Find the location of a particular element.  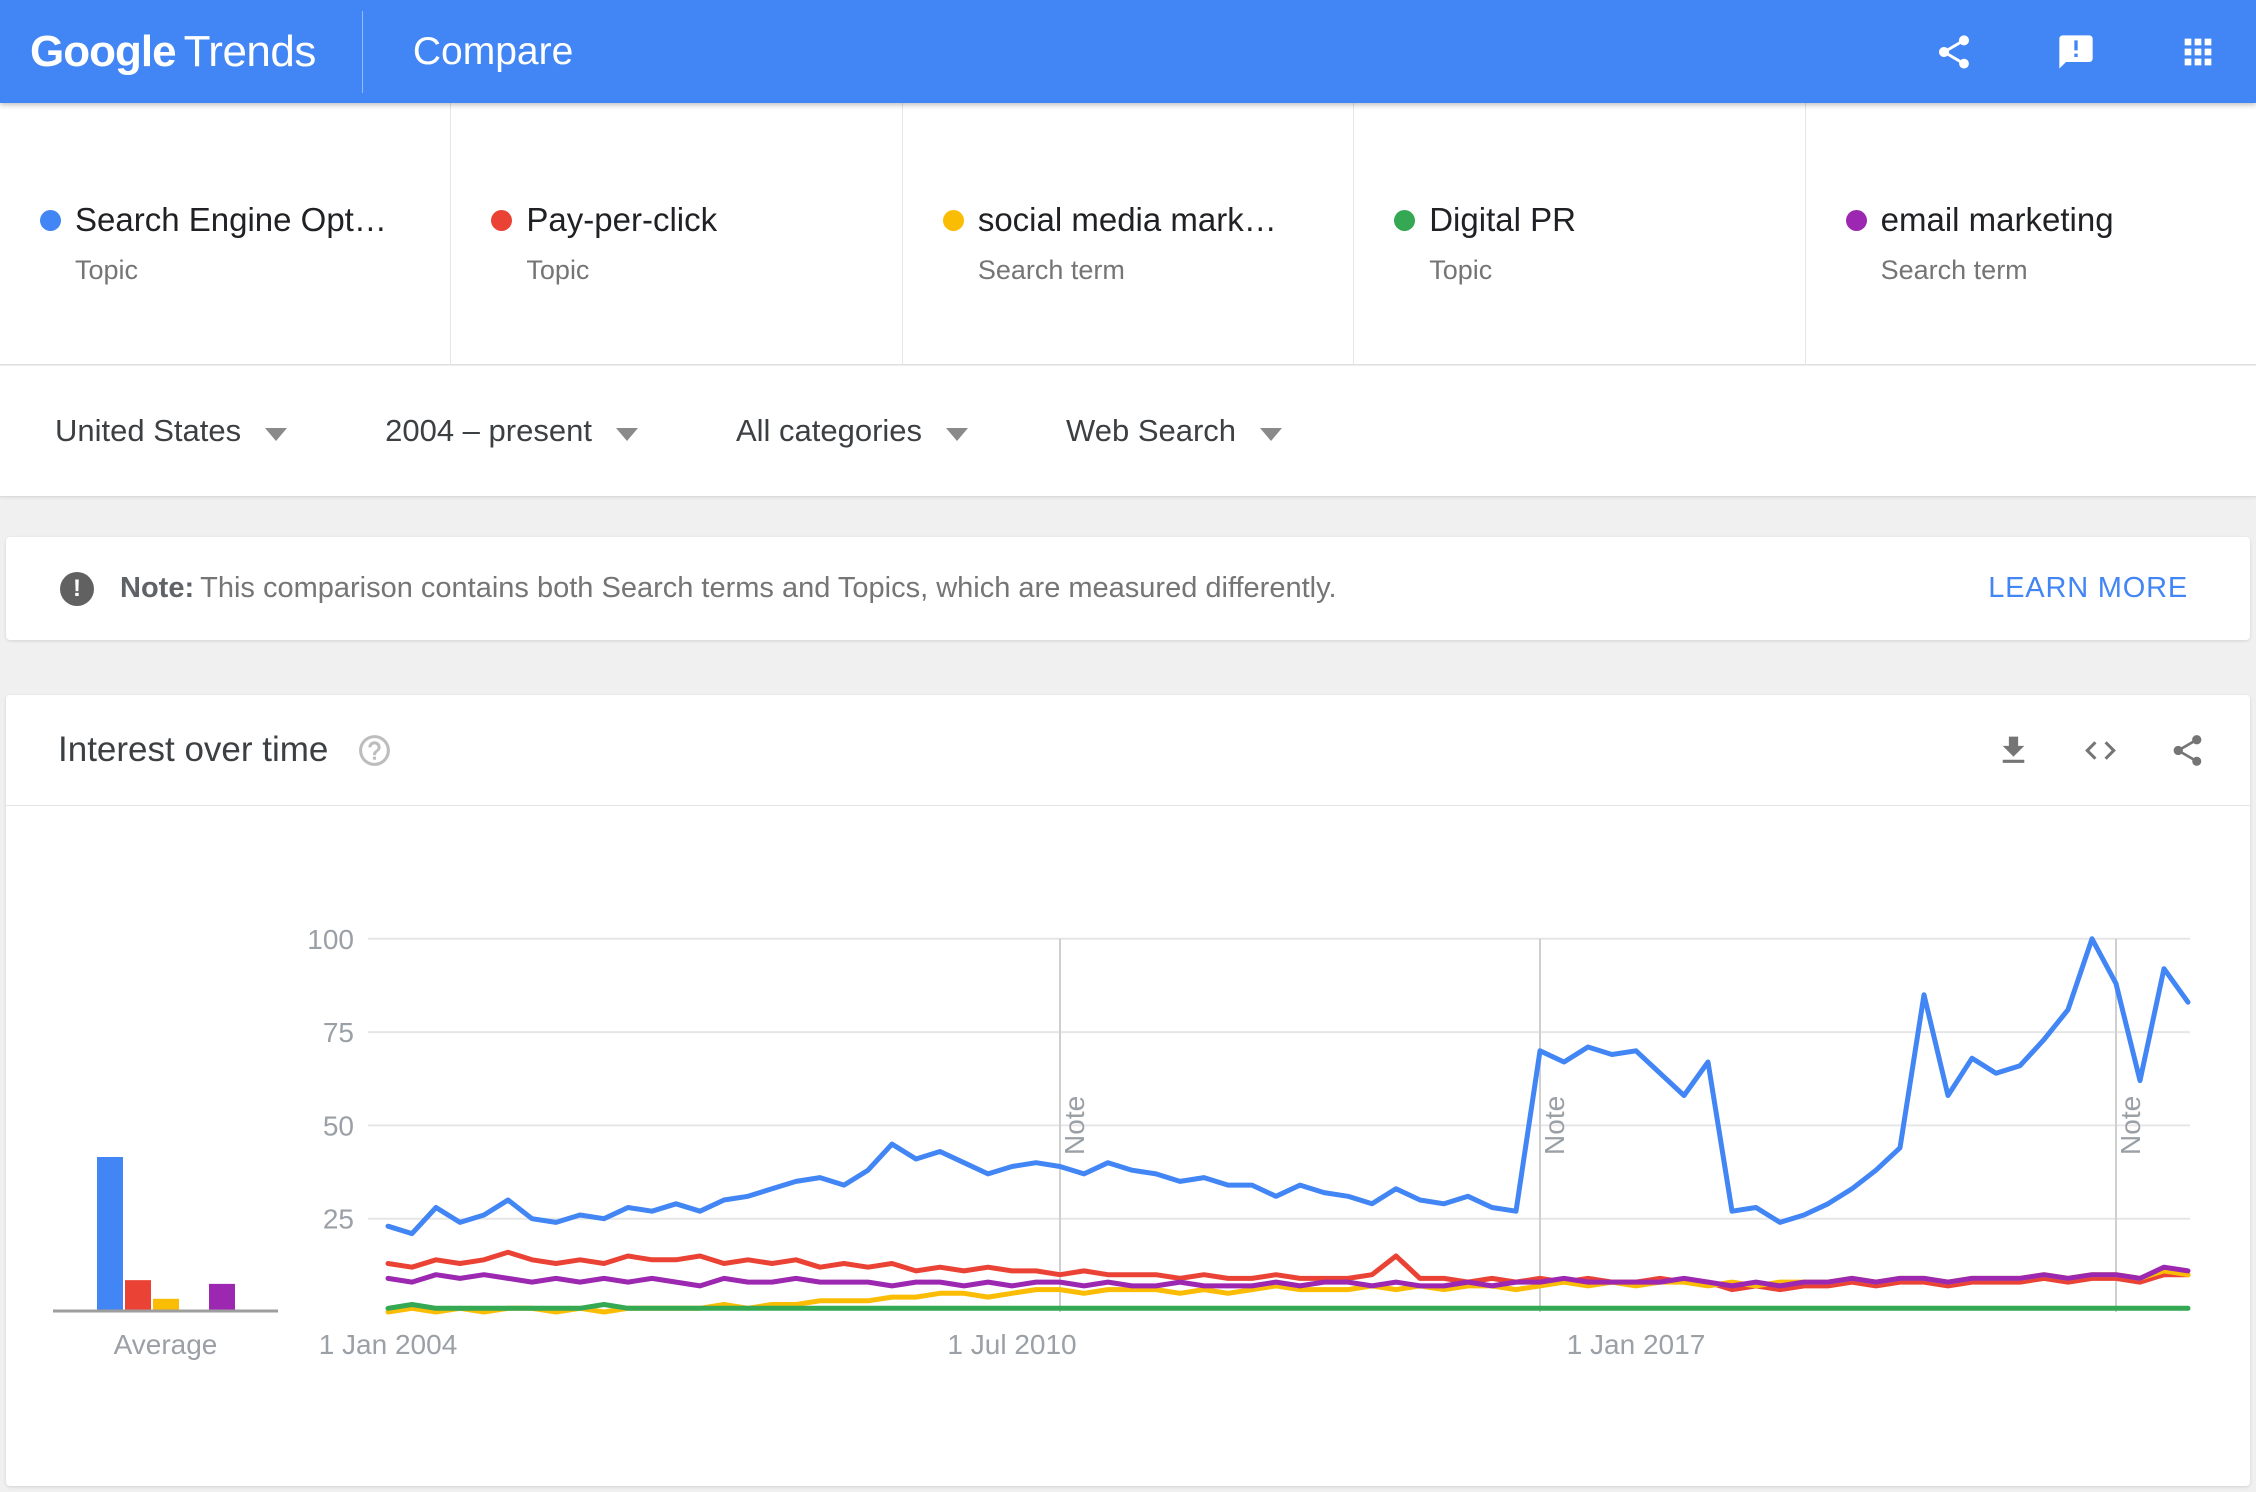

app-header: Google Trends Compare is located at coordinates (1128, 51).